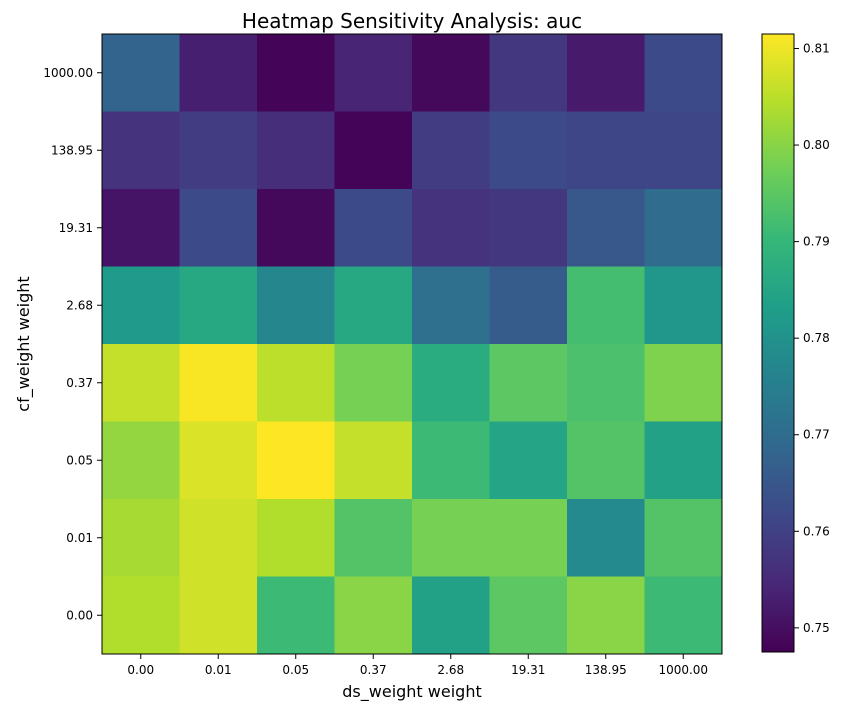  What do you see at coordinates (528, 670) in the screenshot?
I see `x-tick-label: 19.31` at bounding box center [528, 670].